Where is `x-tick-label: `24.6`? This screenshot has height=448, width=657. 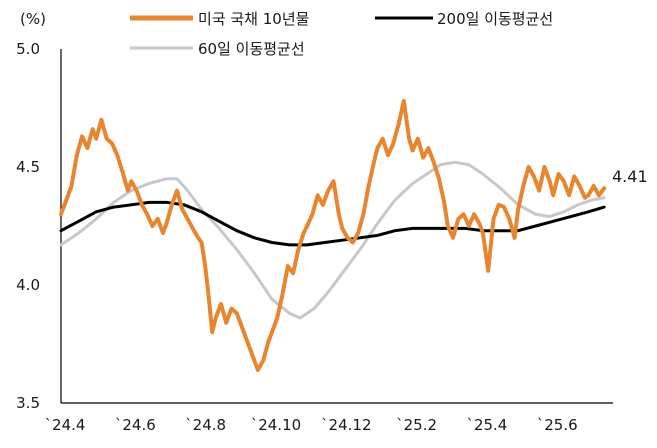
x-tick-label: `24.6 is located at coordinates (135, 425).